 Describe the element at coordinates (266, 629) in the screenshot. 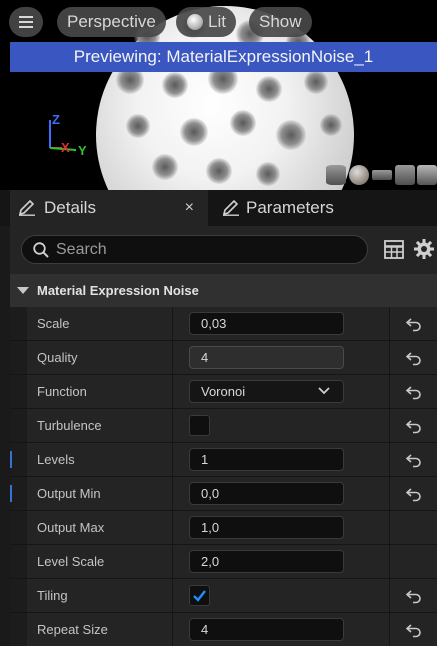

I see `repeat-size-input: 4` at that location.